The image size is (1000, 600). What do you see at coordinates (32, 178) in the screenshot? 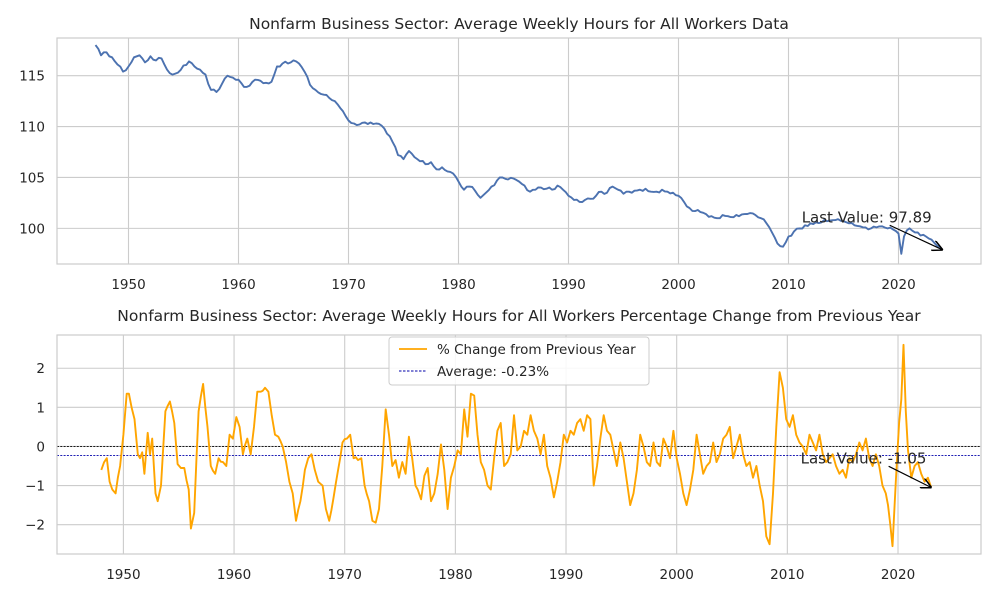
I see `y-tick-label: 105` at bounding box center [32, 178].